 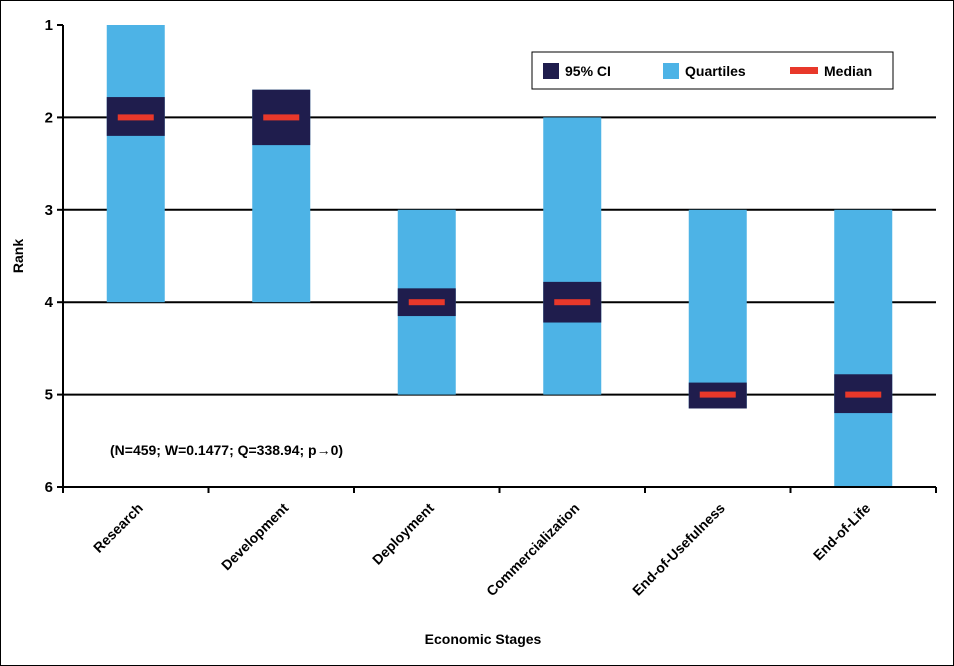 I want to click on y-tick-label: 1, so click(x=49, y=25).